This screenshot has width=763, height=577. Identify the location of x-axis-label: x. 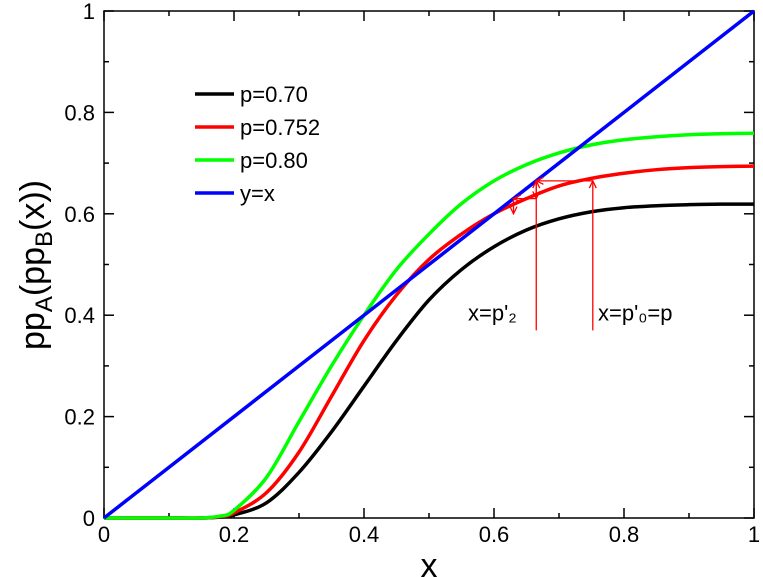
(429, 562).